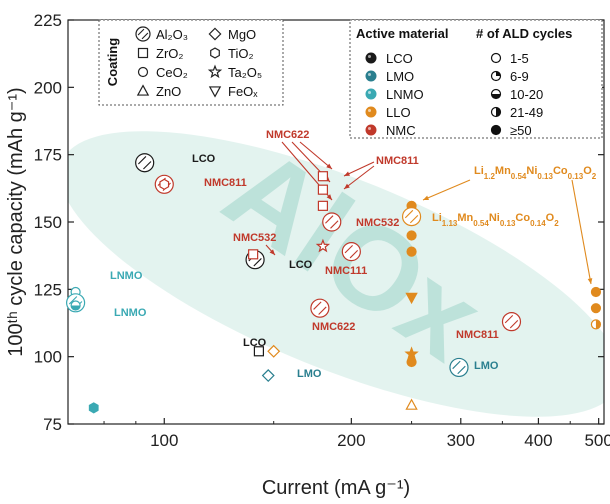 This screenshot has height=504, width=610. Describe the element at coordinates (398, 112) in the screenshot. I see `legend-material-label-3: LLO` at that location.